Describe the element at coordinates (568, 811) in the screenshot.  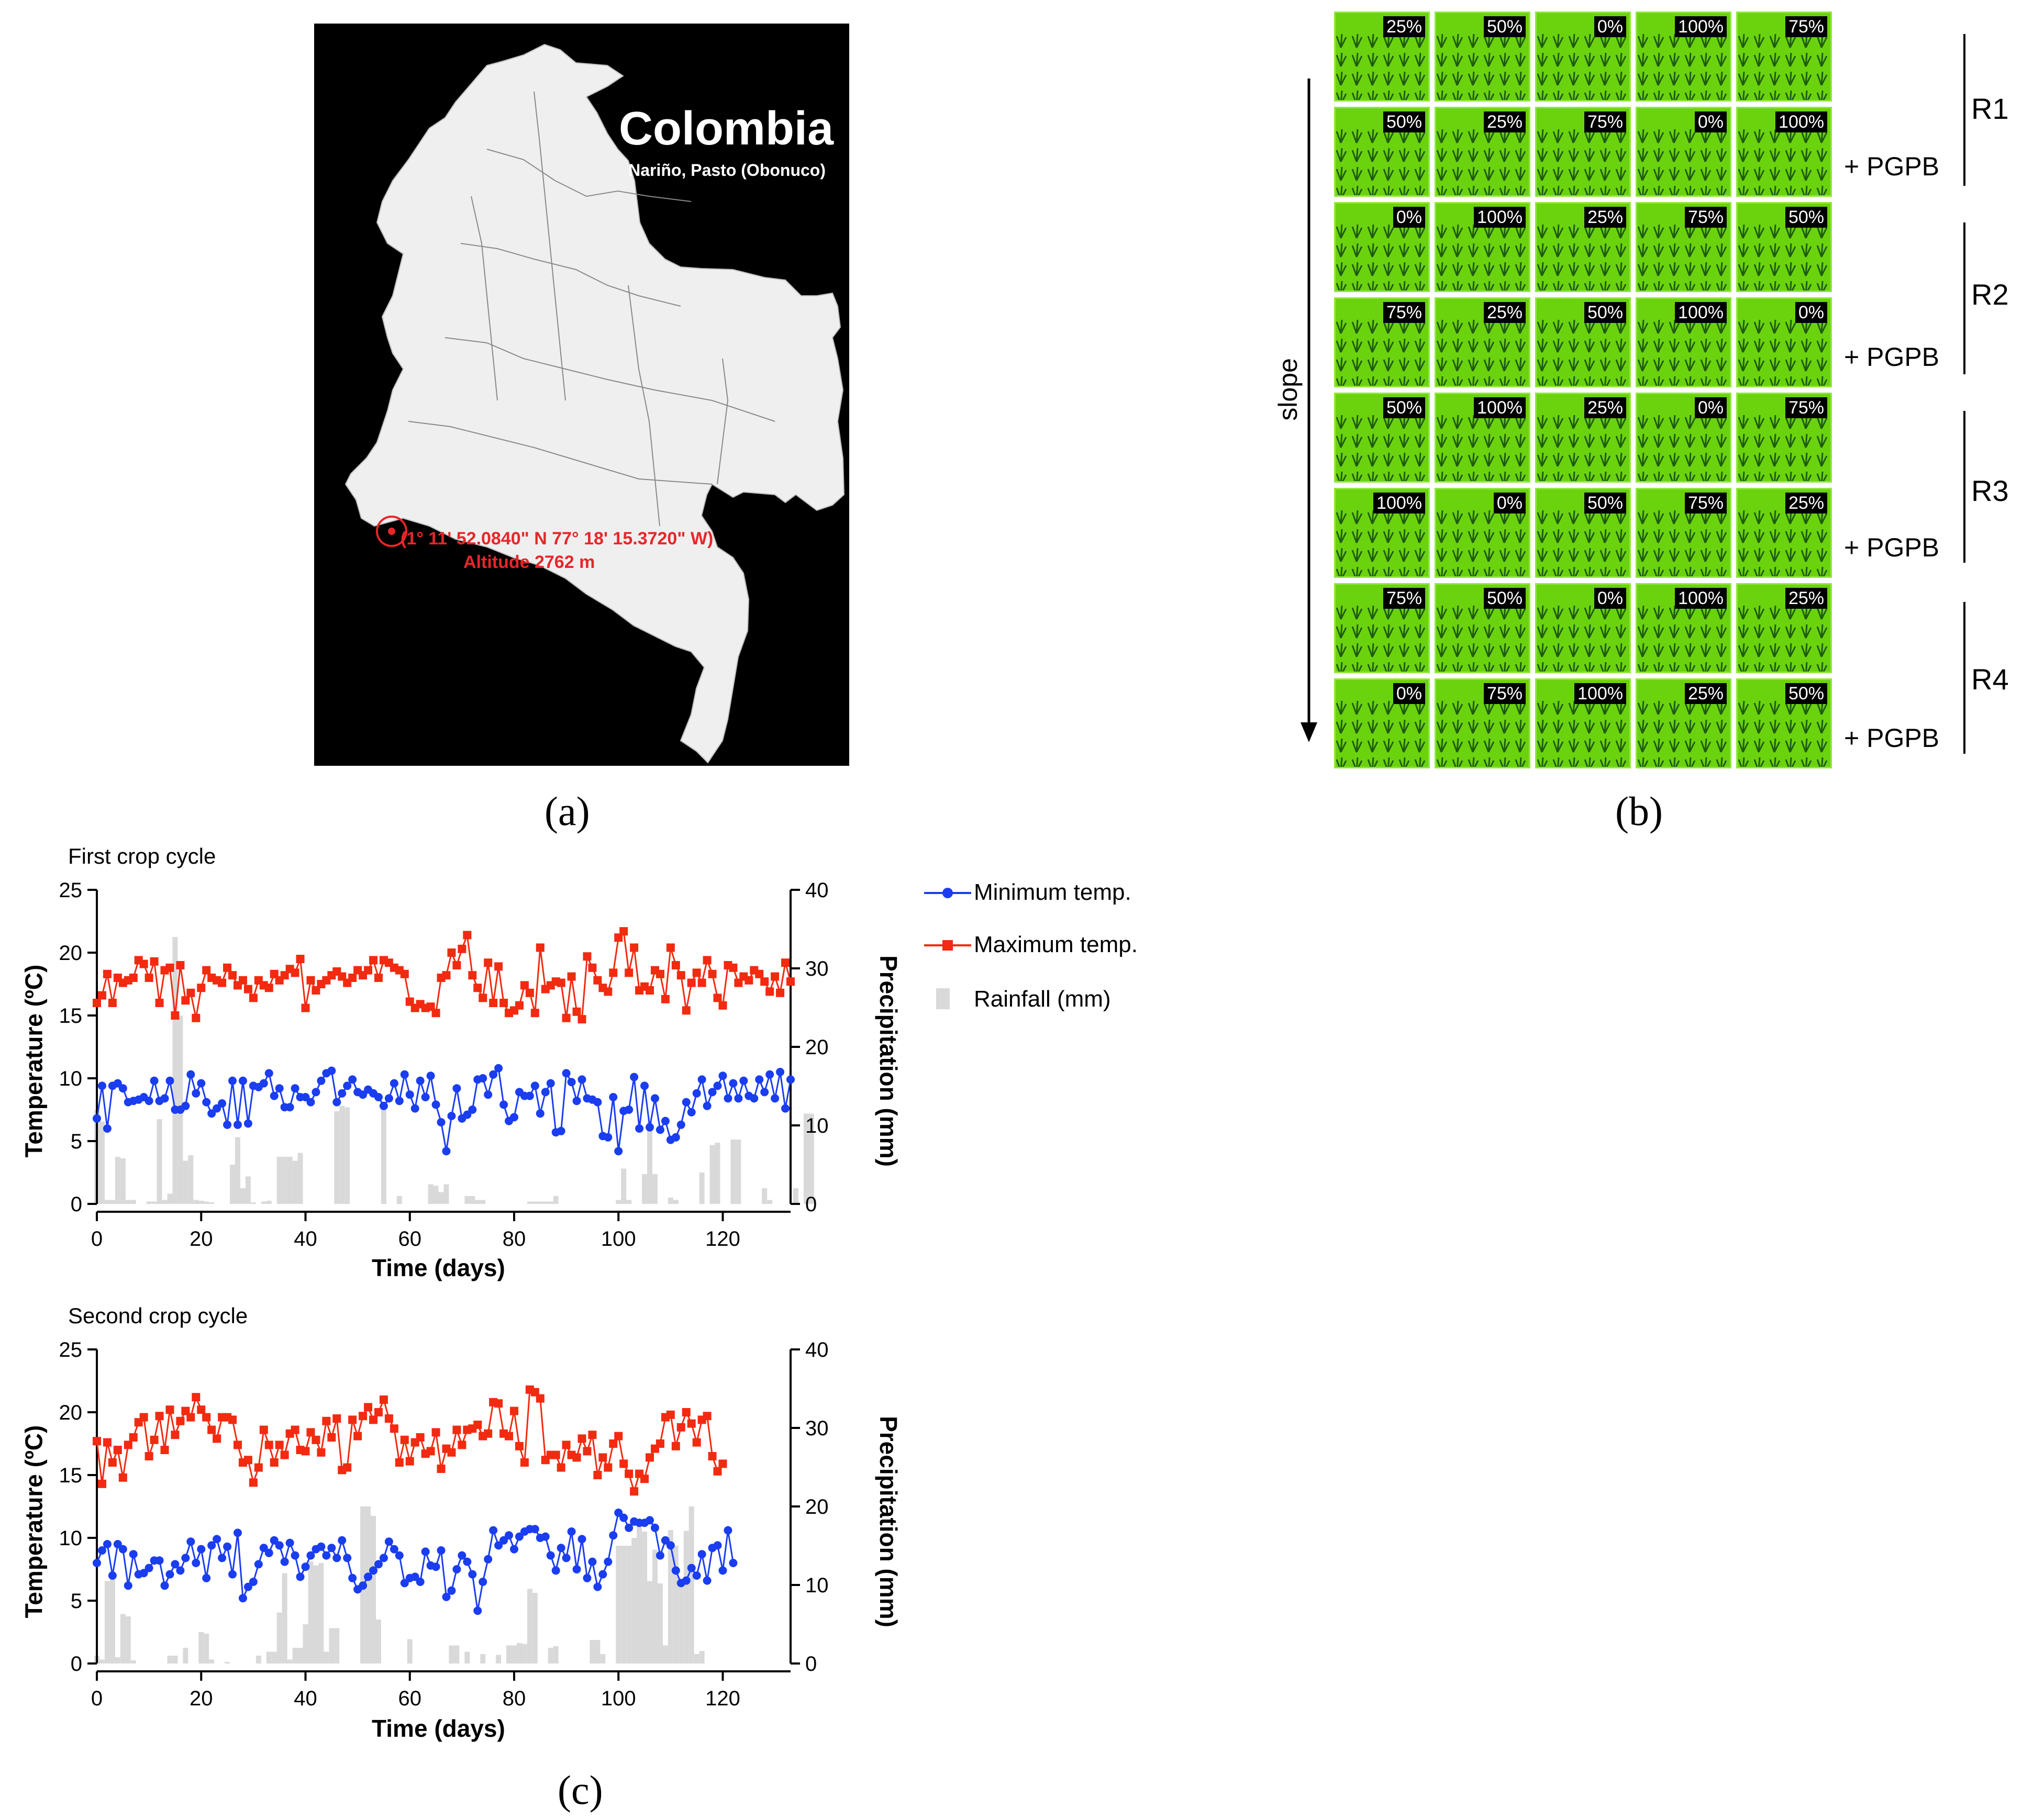
I see `panel-label-a: (a)` at that location.